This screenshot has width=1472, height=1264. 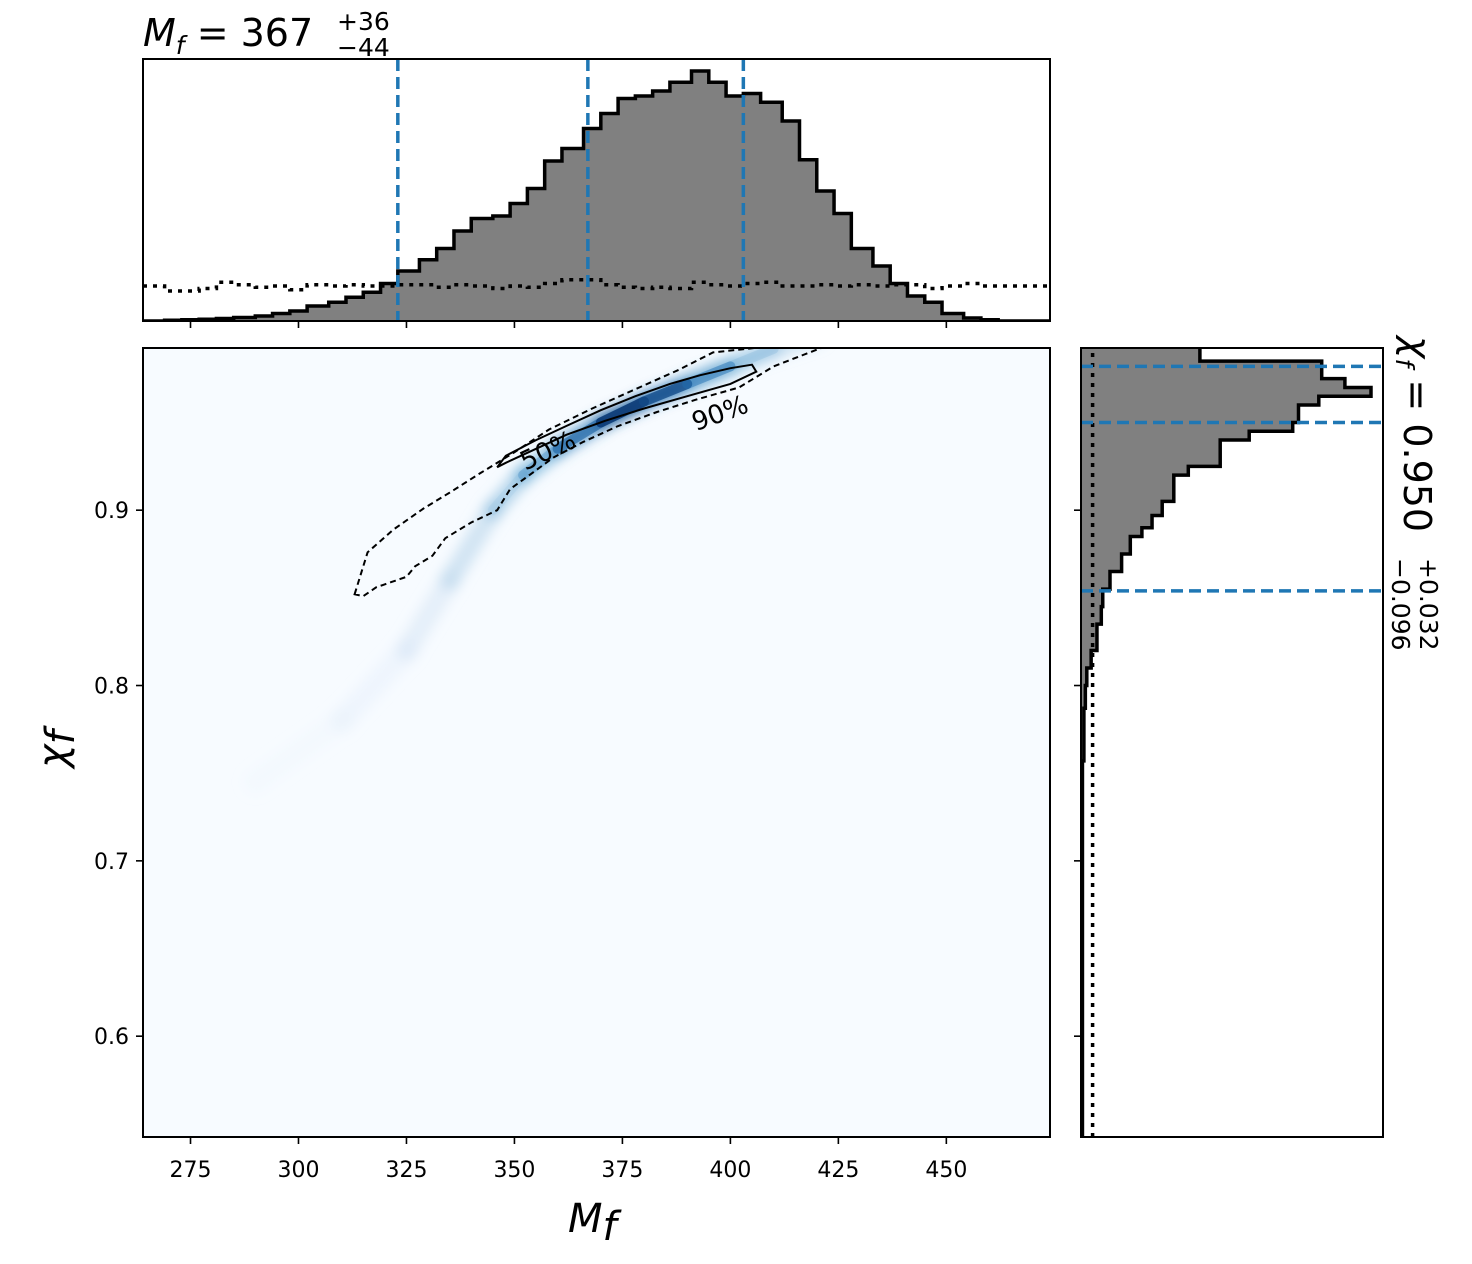 What do you see at coordinates (228, 35) in the screenshot?
I see `top-title: Mf = 367` at bounding box center [228, 35].